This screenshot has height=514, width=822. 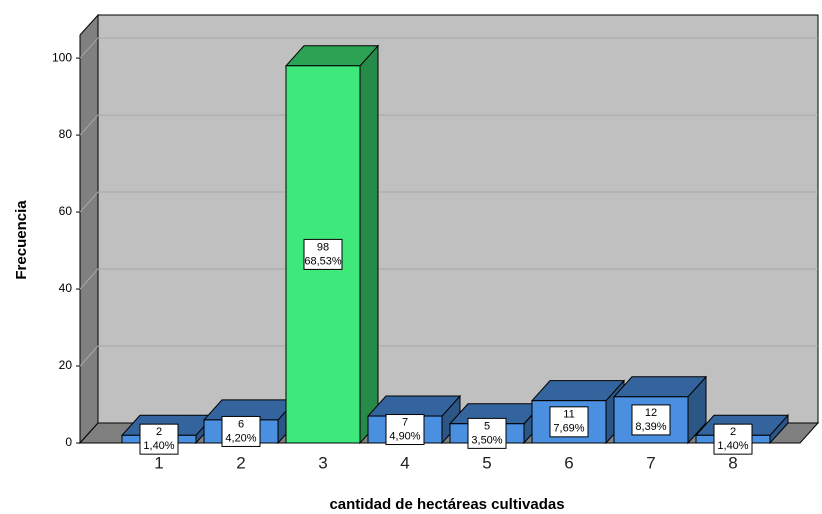 What do you see at coordinates (404, 436) in the screenshot?
I see `data-label-percent: 4,90%` at bounding box center [404, 436].